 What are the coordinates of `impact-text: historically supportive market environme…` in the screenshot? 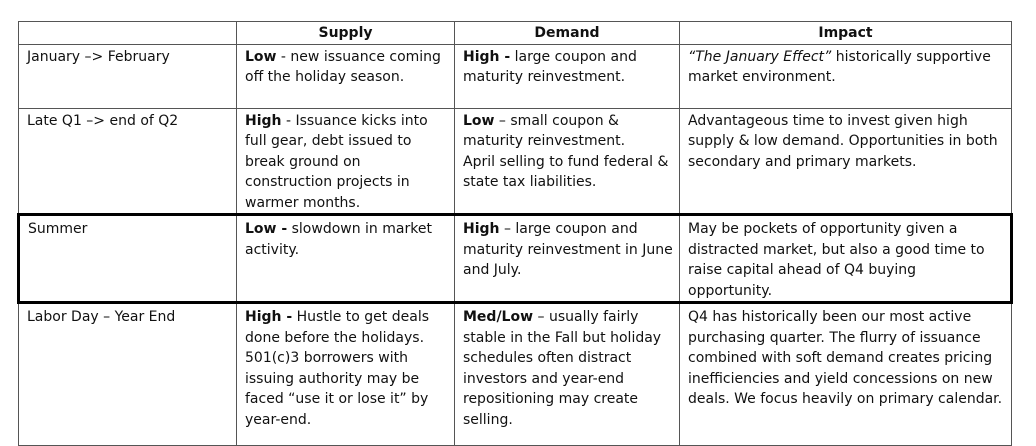 It's located at (839, 67).